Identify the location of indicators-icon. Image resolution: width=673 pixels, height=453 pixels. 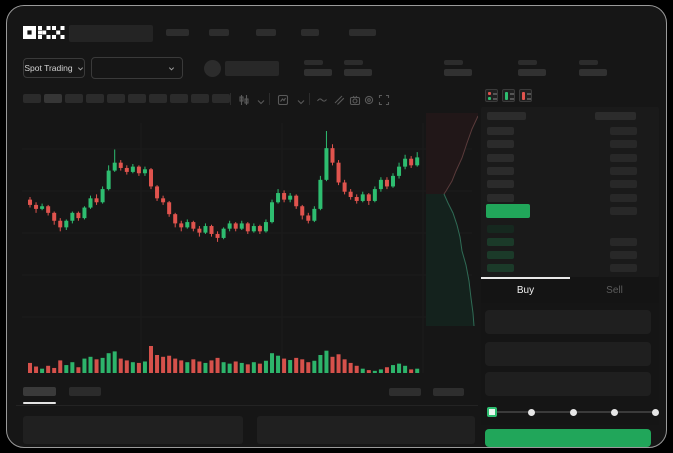
(282, 99).